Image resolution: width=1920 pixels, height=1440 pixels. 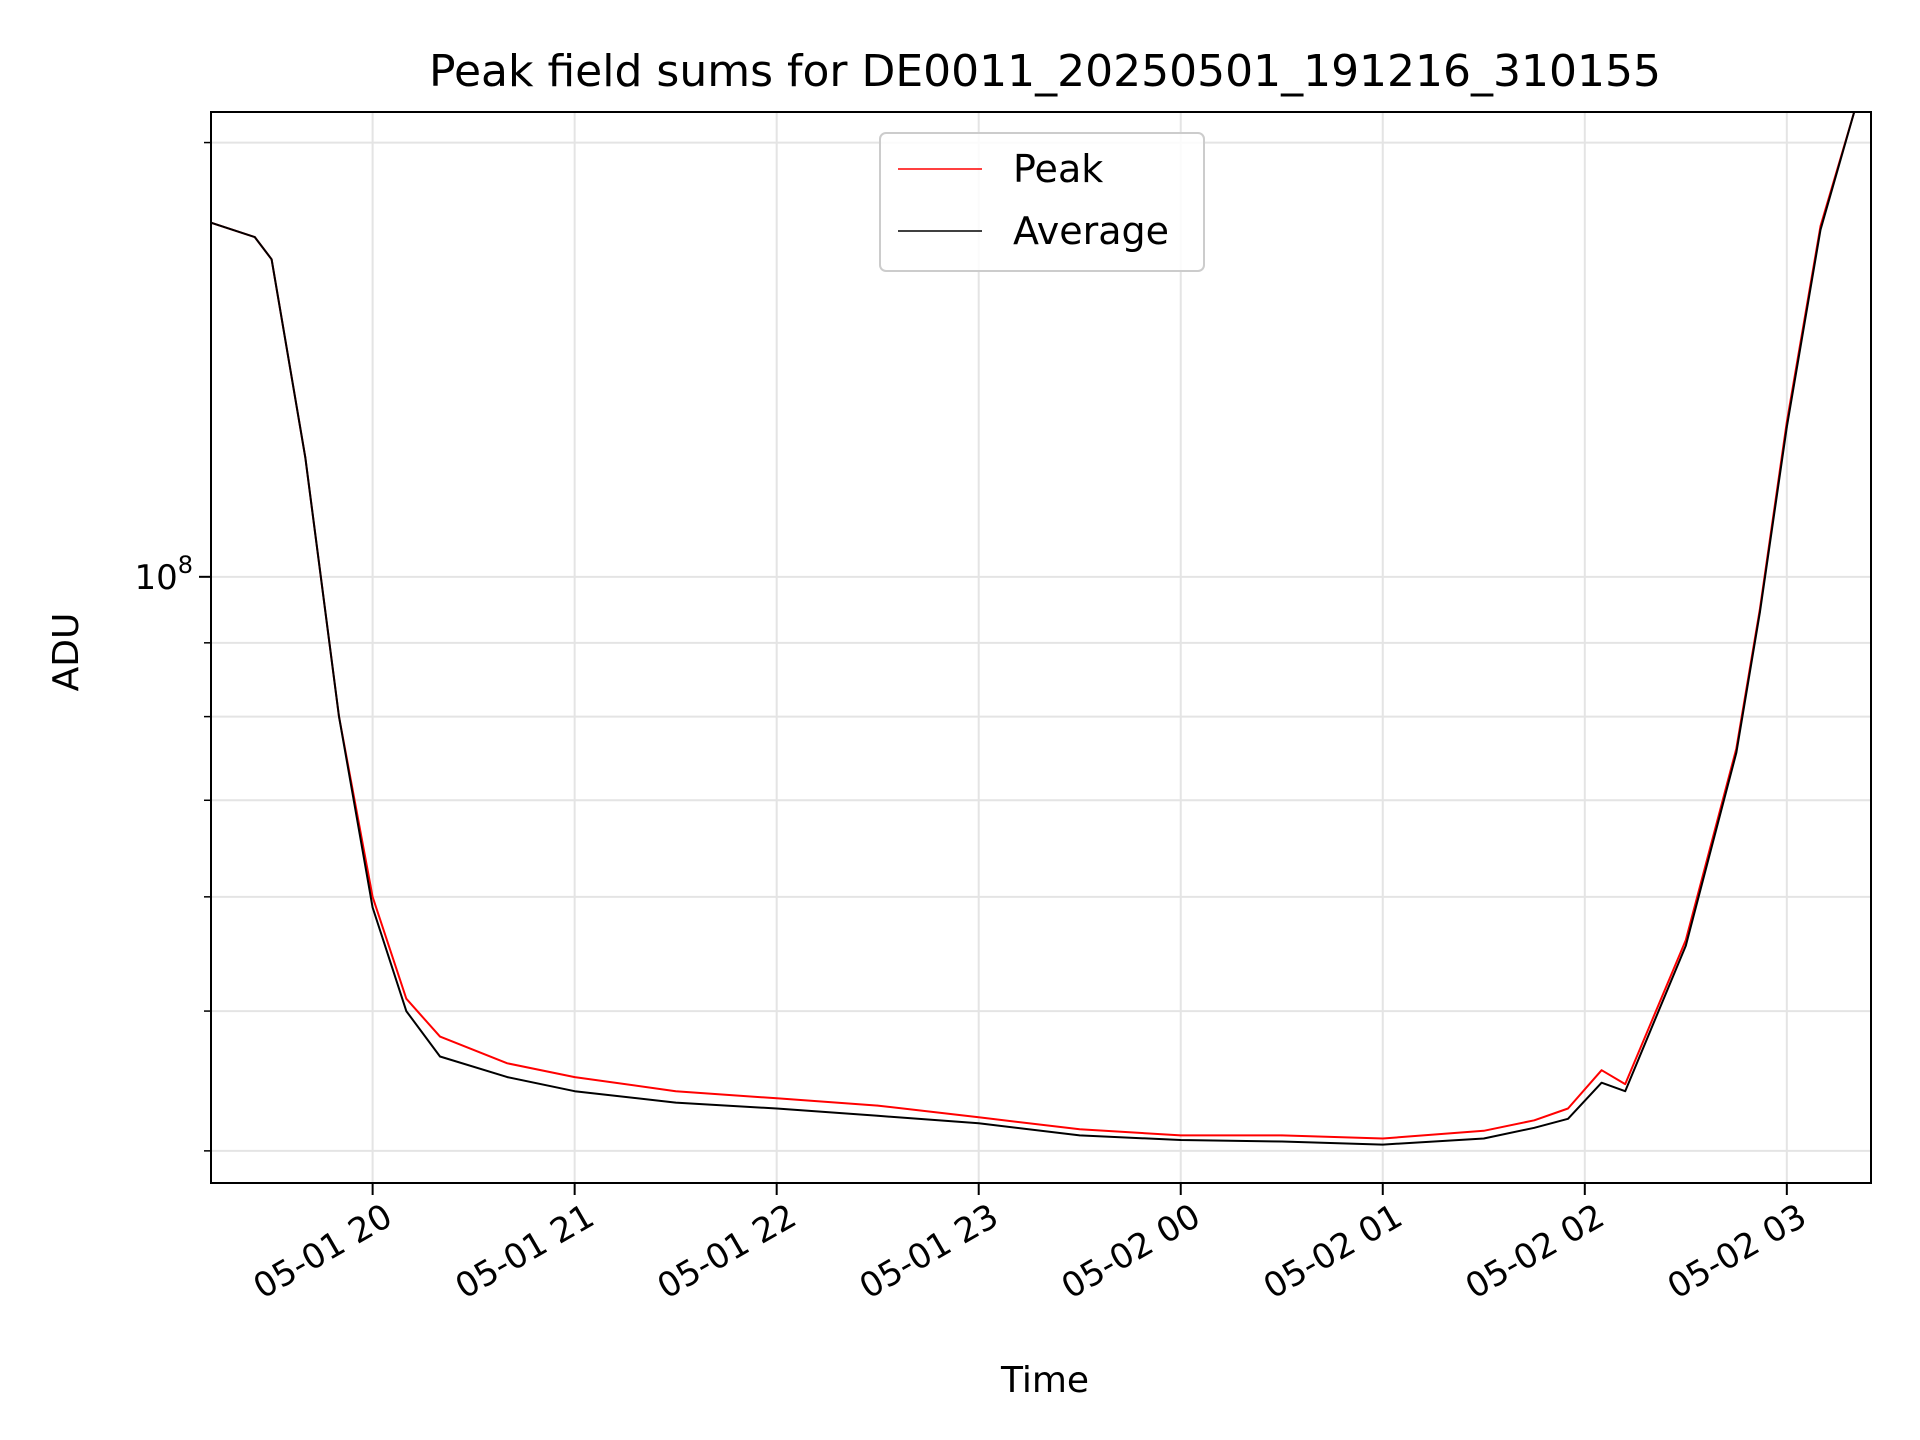 I want to click on x-tick-label: 05-02 00, so click(x=1131, y=1251).